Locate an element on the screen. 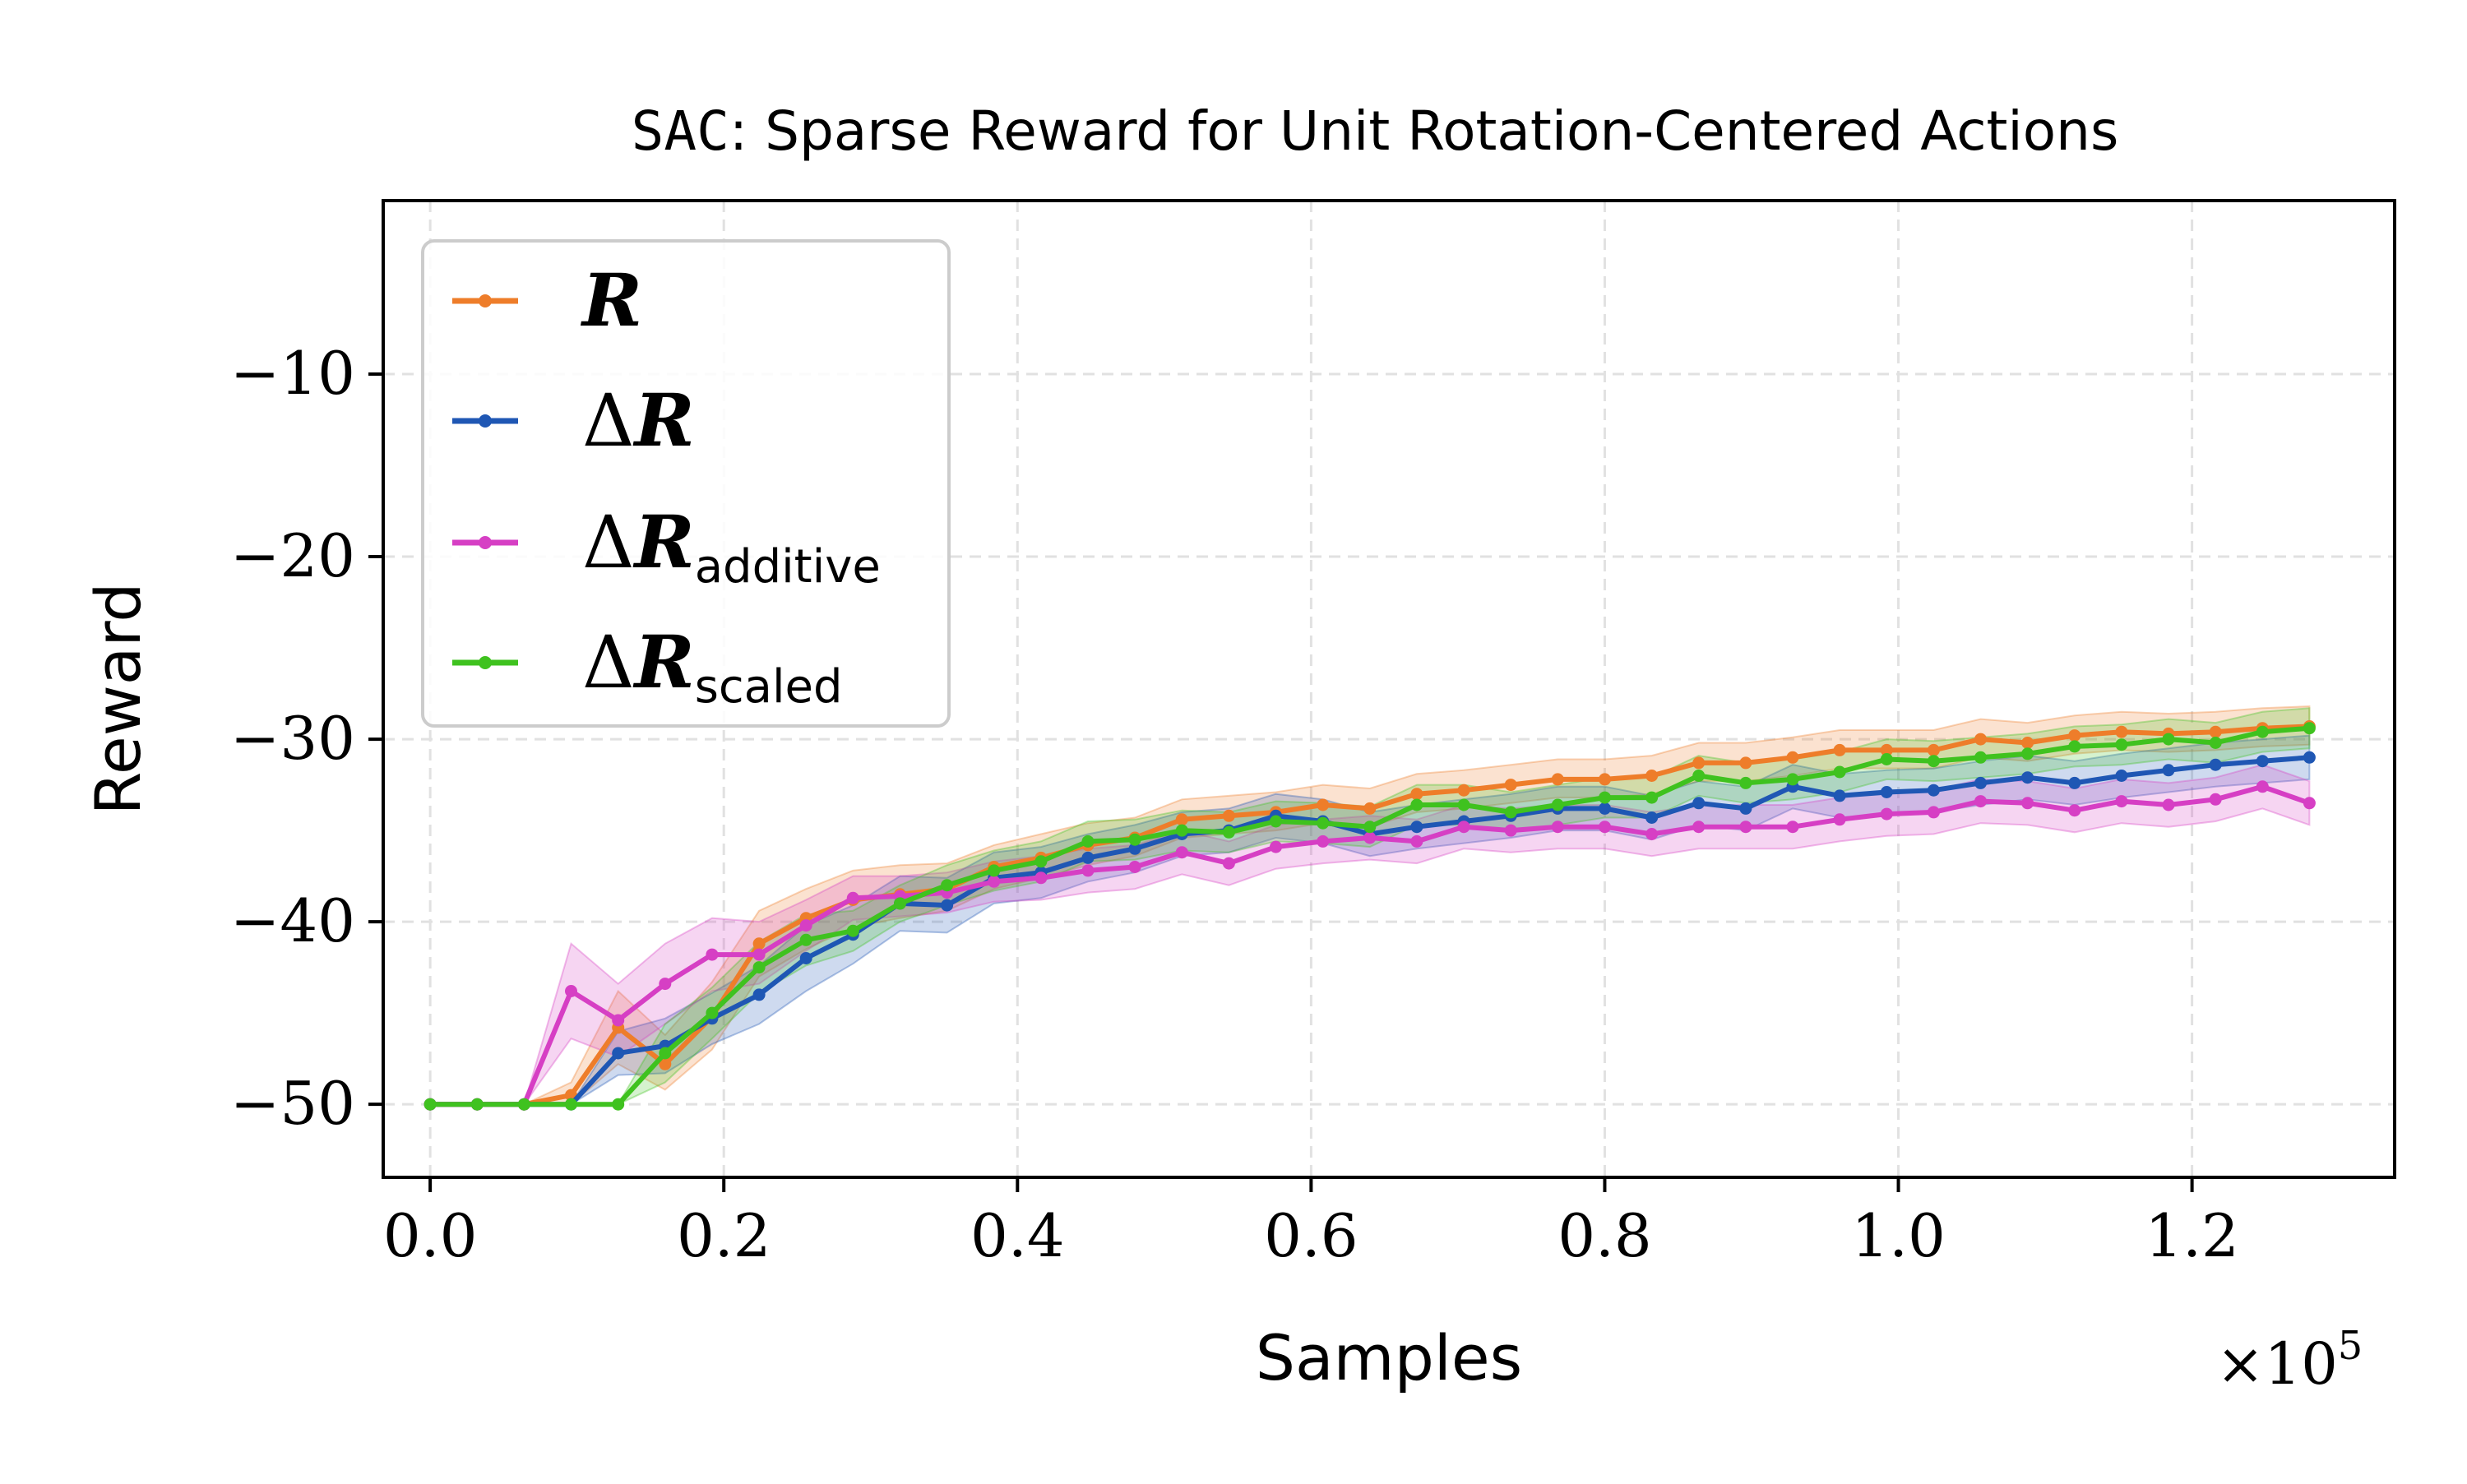 The height and width of the screenshot is (1484, 2467). x-axis-multiplier-exponent: 5 is located at coordinates (2350, 1346).